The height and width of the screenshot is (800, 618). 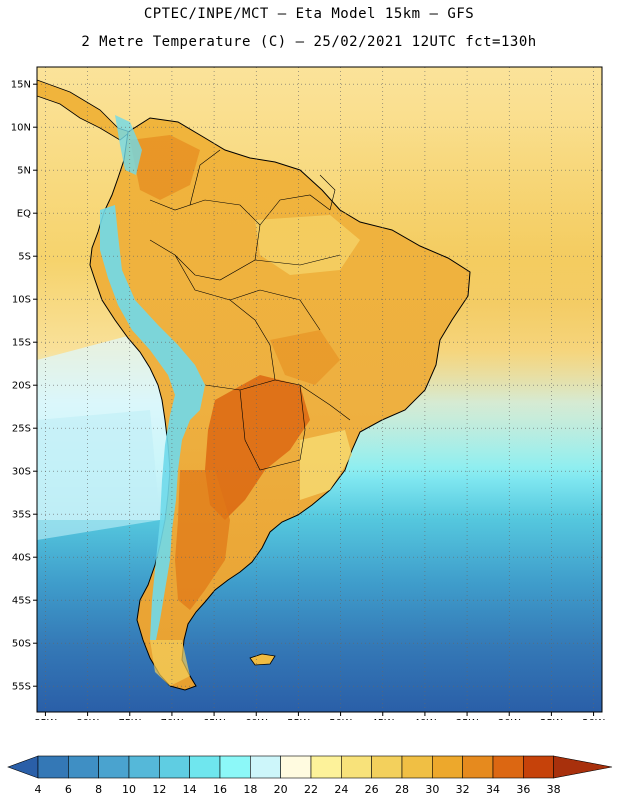 What do you see at coordinates (554, 789) in the screenshot?
I see `colorbar-label: 38` at bounding box center [554, 789].